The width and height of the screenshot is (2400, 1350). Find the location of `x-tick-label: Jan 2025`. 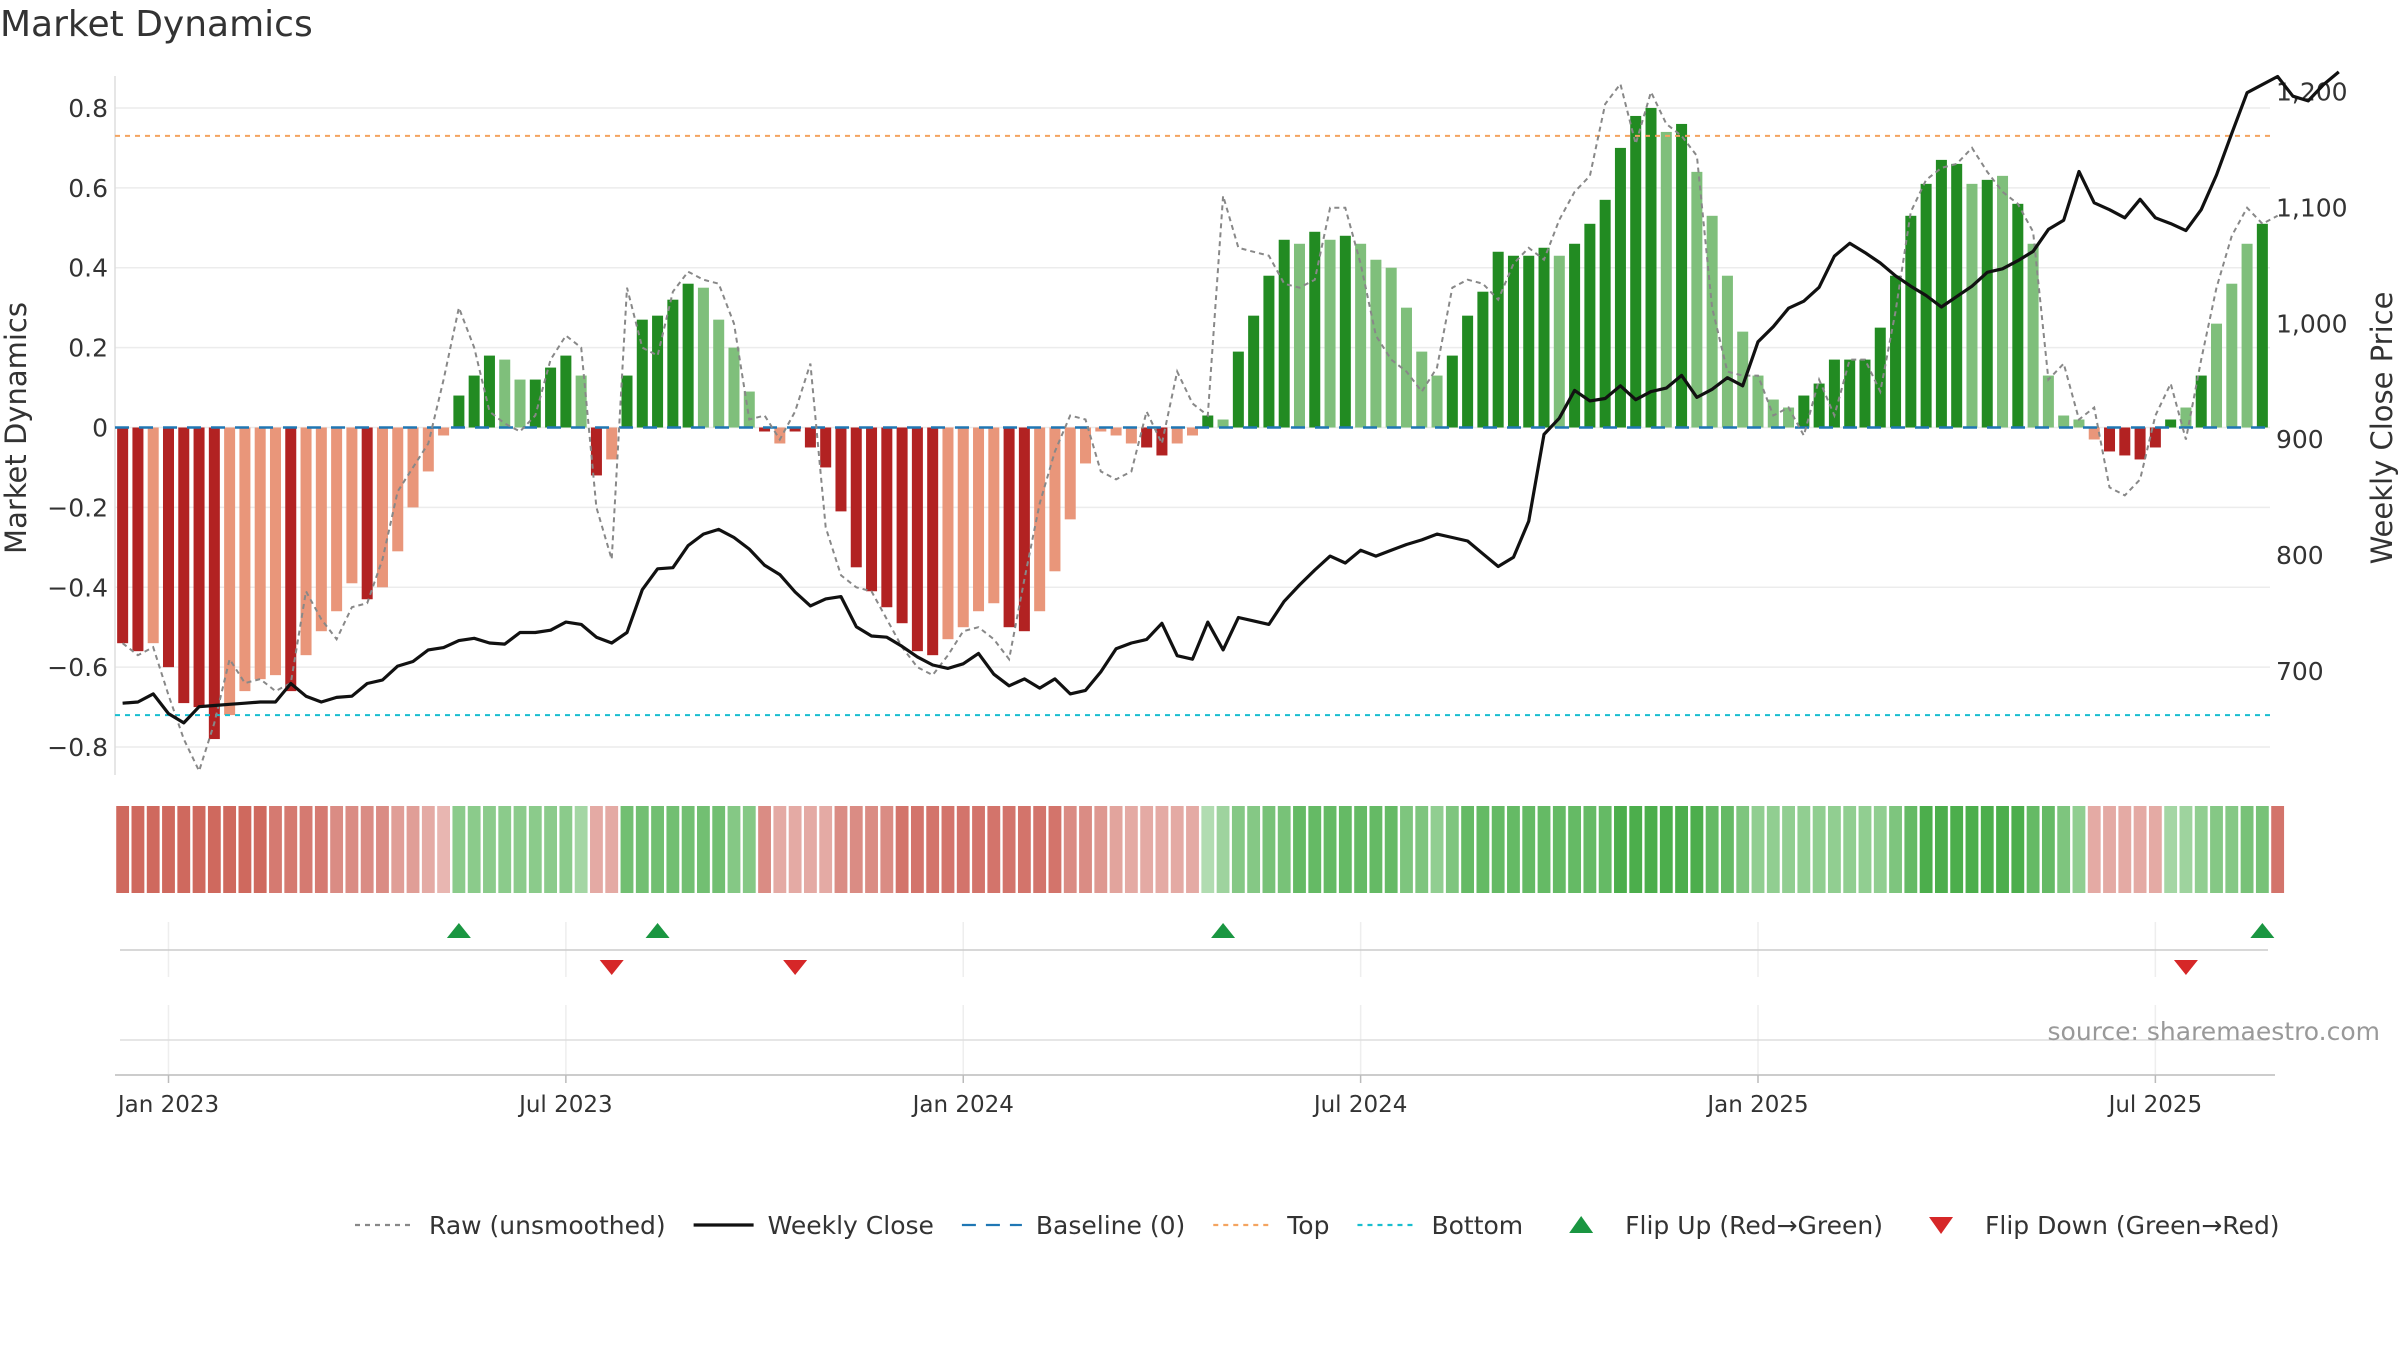

x-tick-label: Jan 2025 is located at coordinates (1756, 1105).